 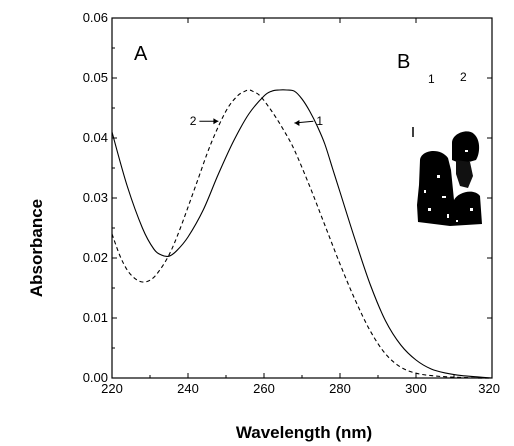 What do you see at coordinates (403, 62) in the screenshot?
I see `panel-label-b: B` at bounding box center [403, 62].